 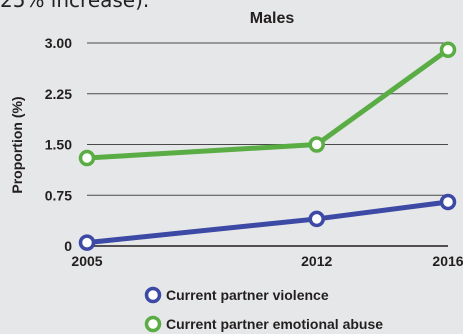 I want to click on y-tick-label: 0.75, so click(x=58, y=195).